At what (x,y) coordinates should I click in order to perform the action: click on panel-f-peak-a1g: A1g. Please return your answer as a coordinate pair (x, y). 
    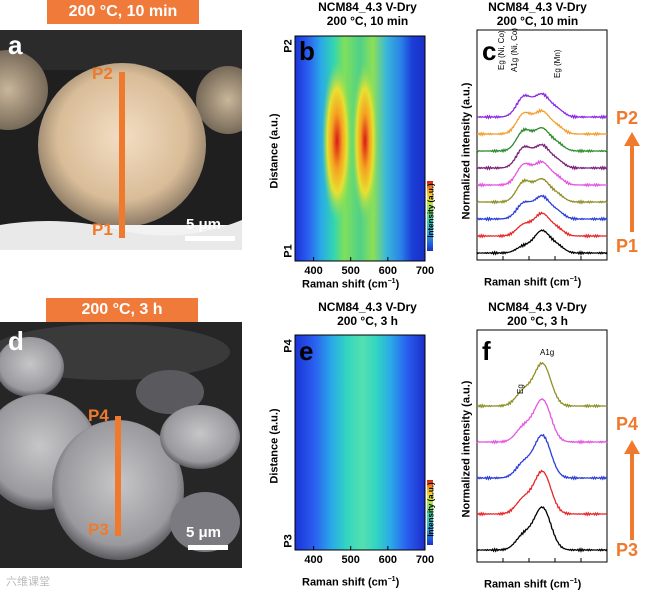
    Looking at the image, I should click on (547, 352).